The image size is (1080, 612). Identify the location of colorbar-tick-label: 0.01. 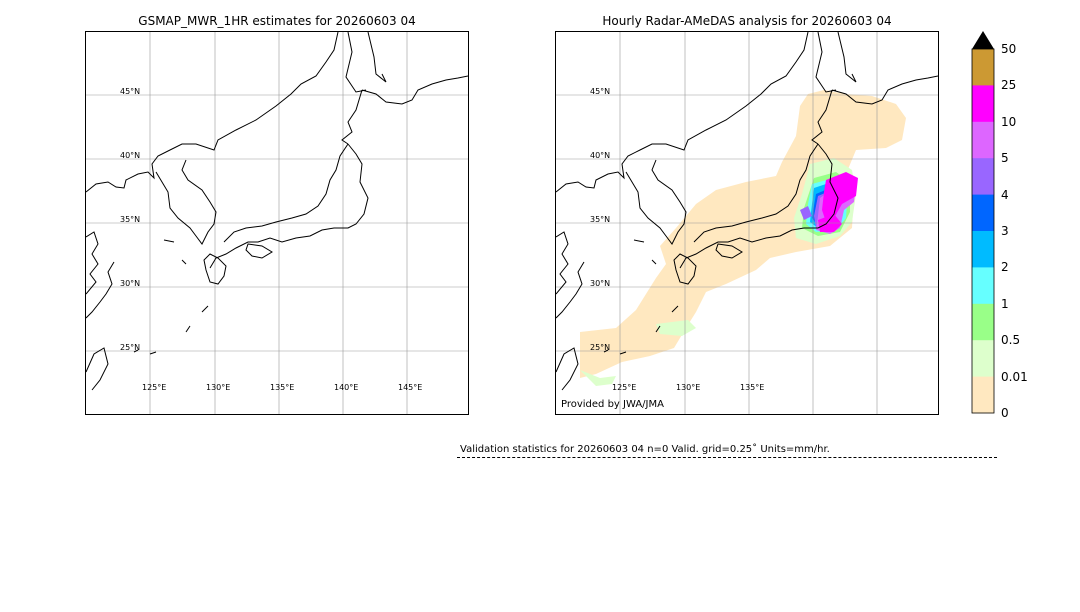
(1014, 376).